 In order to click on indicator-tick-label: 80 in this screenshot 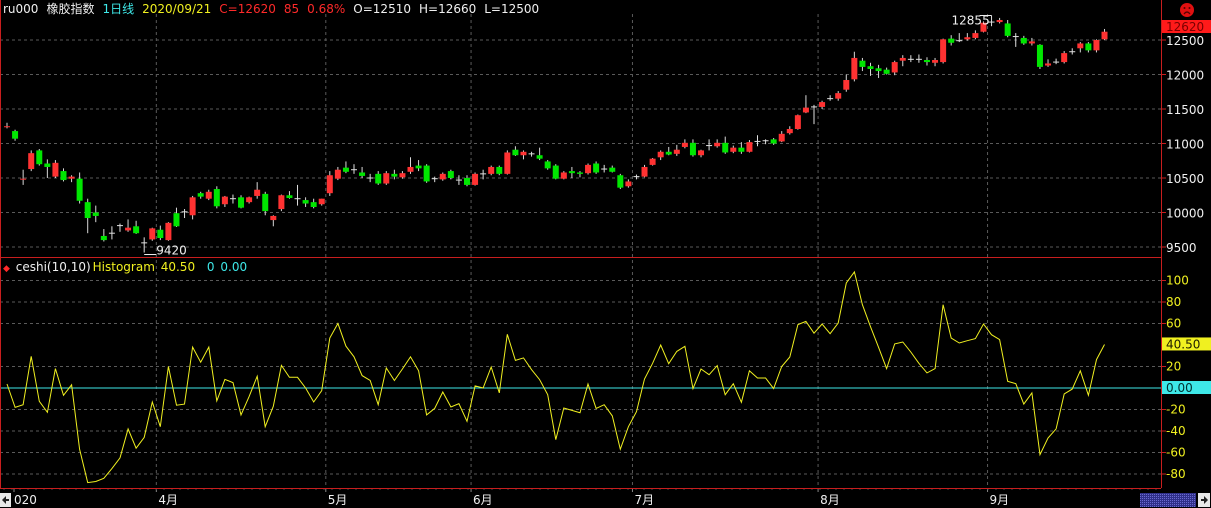, I will do `click(1173, 302)`.